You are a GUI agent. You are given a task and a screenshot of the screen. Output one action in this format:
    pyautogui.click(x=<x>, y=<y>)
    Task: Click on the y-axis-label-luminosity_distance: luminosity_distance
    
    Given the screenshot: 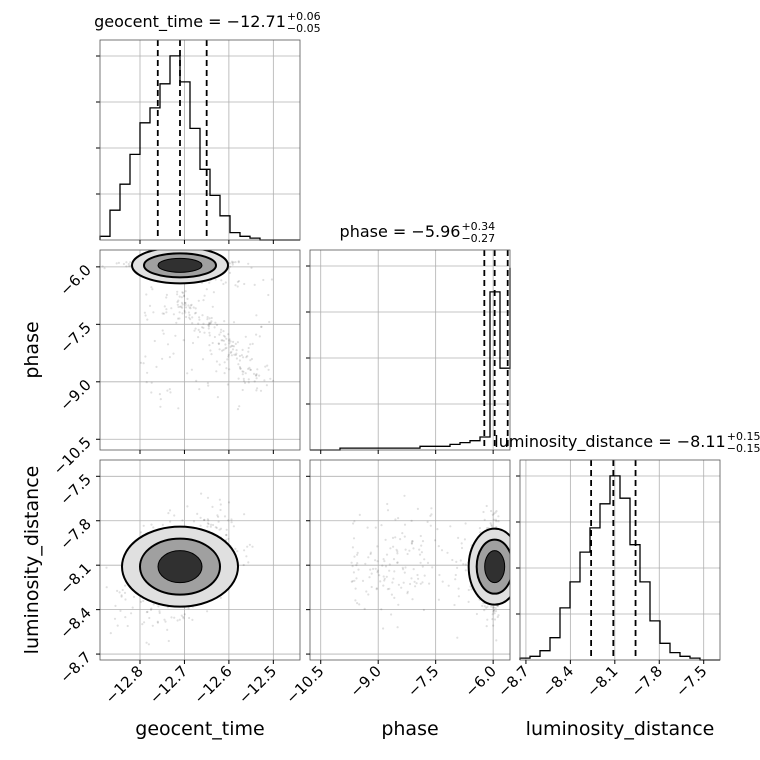 What is the action you would take?
    pyautogui.click(x=32, y=560)
    